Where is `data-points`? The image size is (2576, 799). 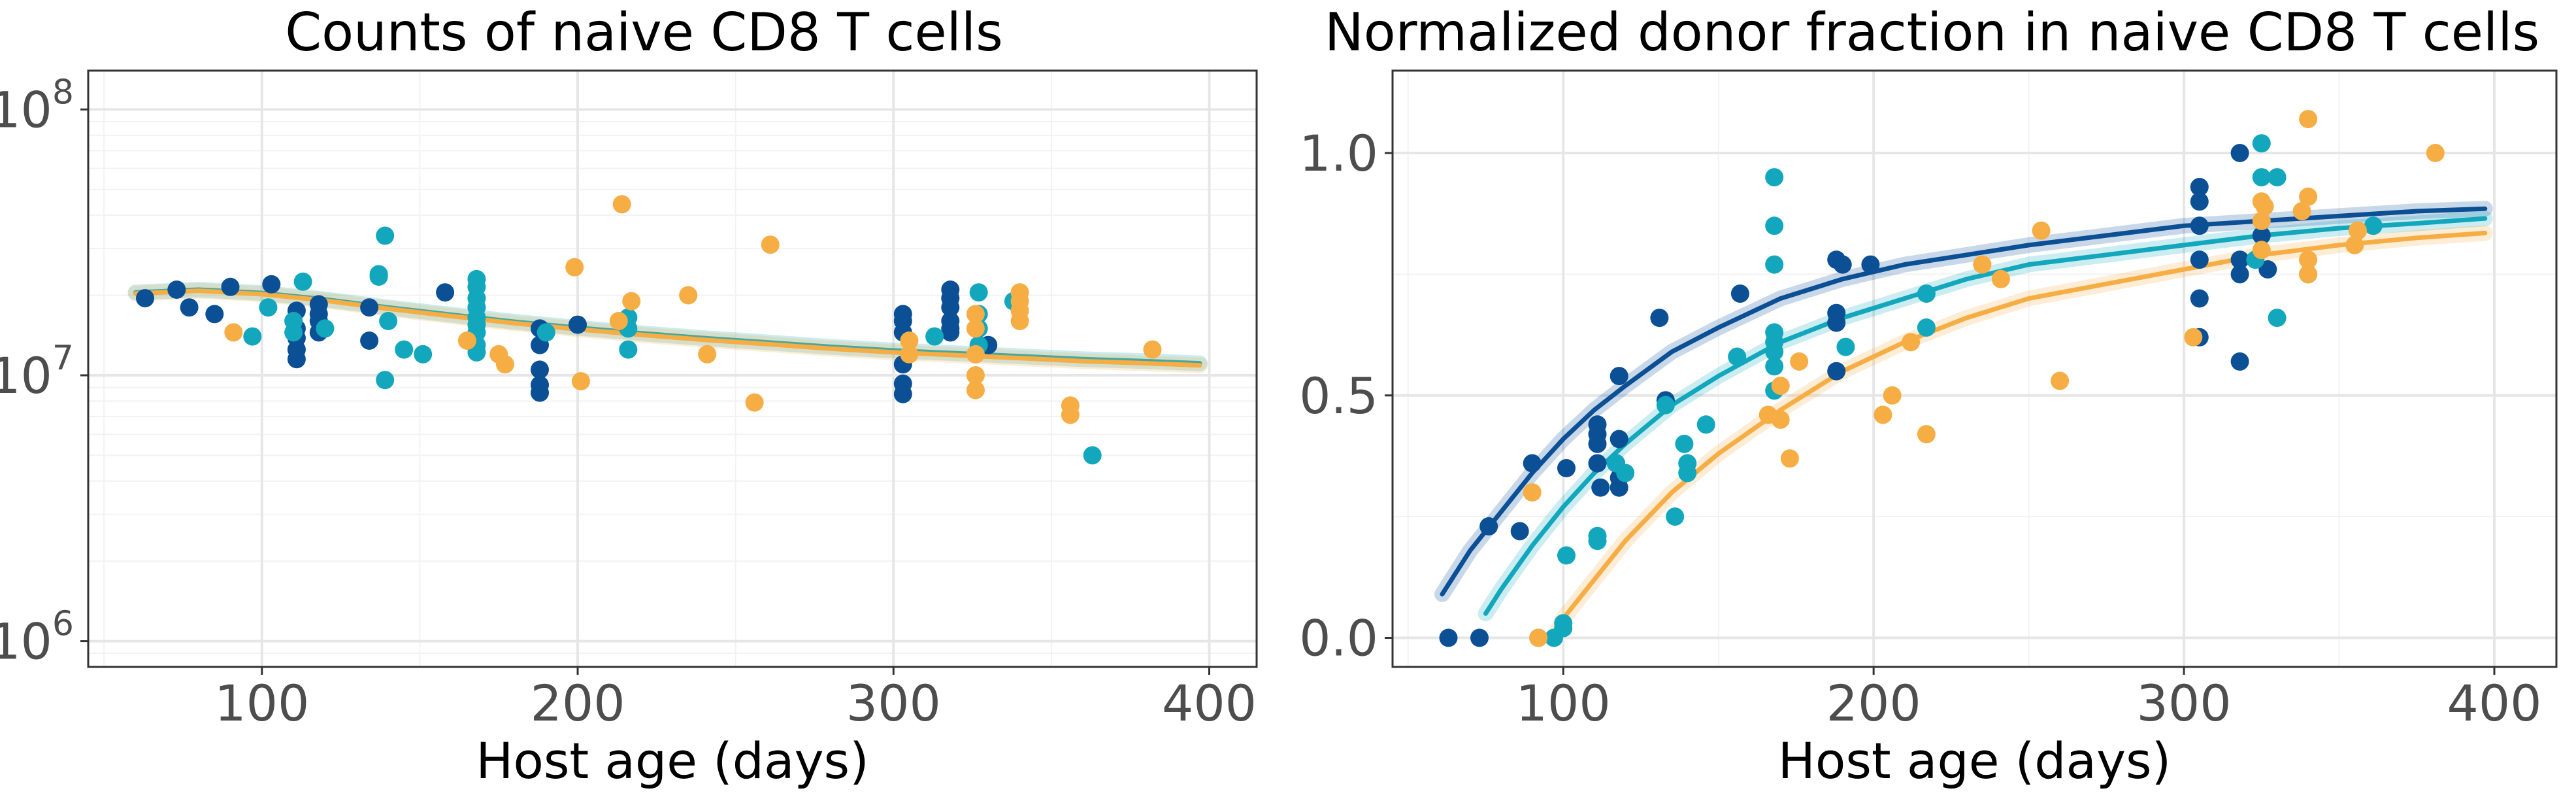
data-points is located at coordinates (649, 330).